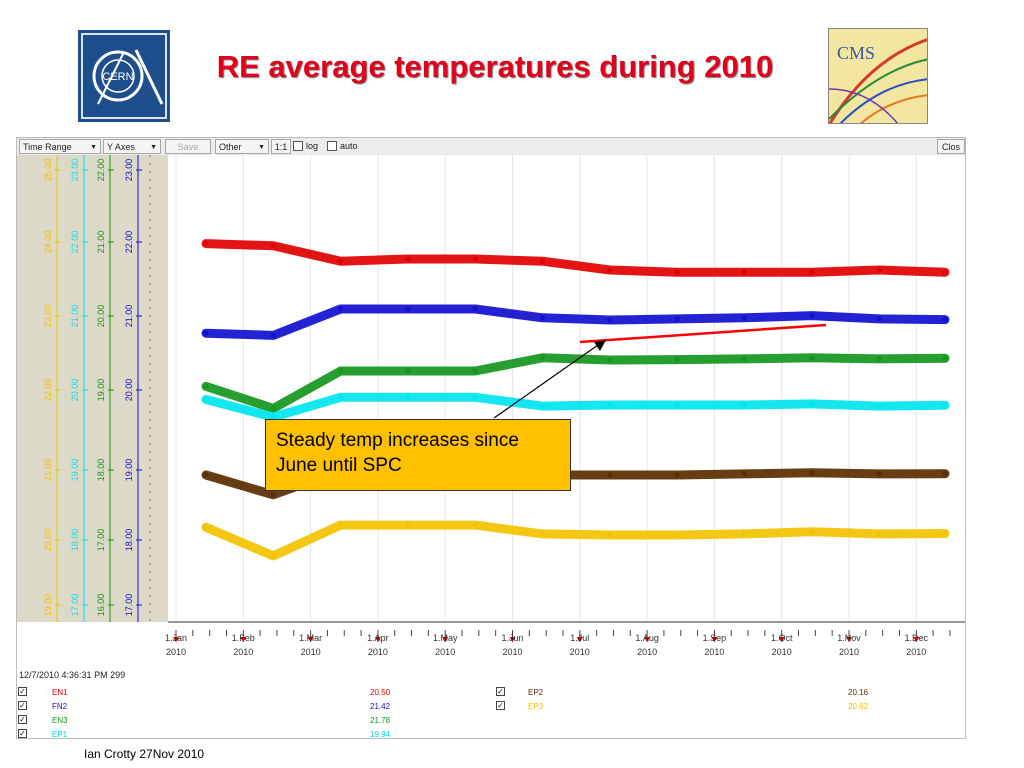 Image resolution: width=1024 pixels, height=768 pixels. Describe the element at coordinates (281, 146) in the screenshot. I see `ratio-button: 1:1` at that location.